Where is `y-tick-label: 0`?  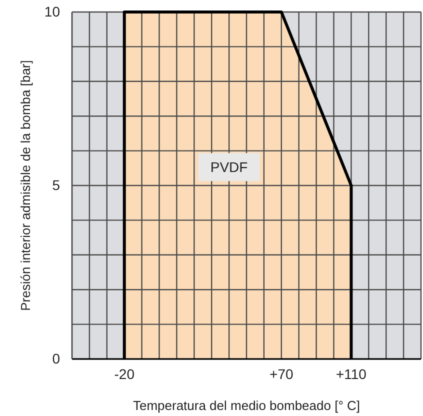
y-tick-label: 0 is located at coordinates (56, 358).